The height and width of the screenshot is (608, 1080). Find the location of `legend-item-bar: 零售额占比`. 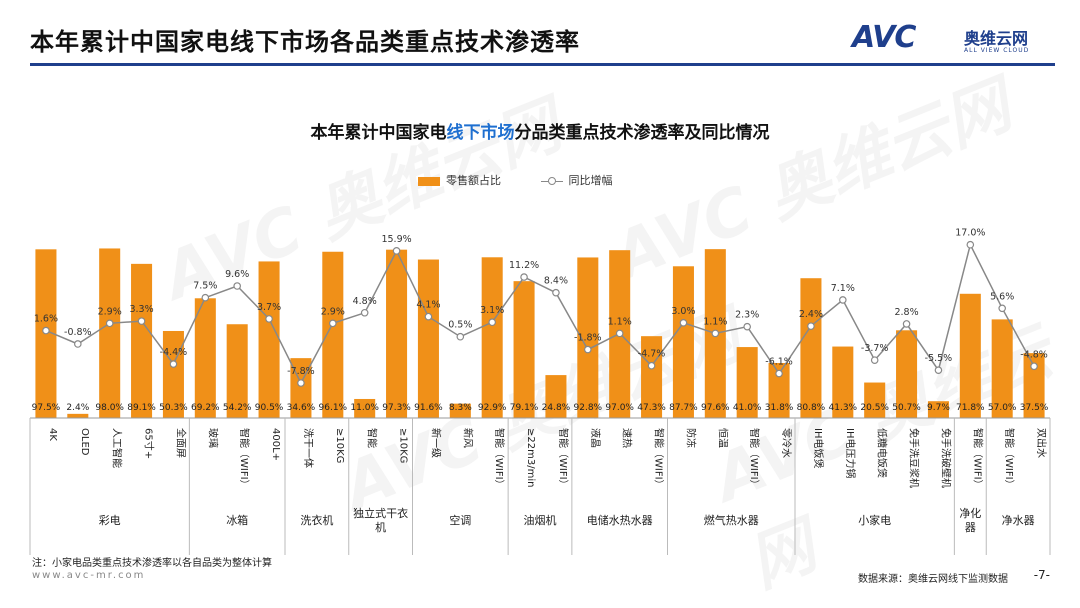

legend-item-bar: 零售额占比 is located at coordinates (459, 180).